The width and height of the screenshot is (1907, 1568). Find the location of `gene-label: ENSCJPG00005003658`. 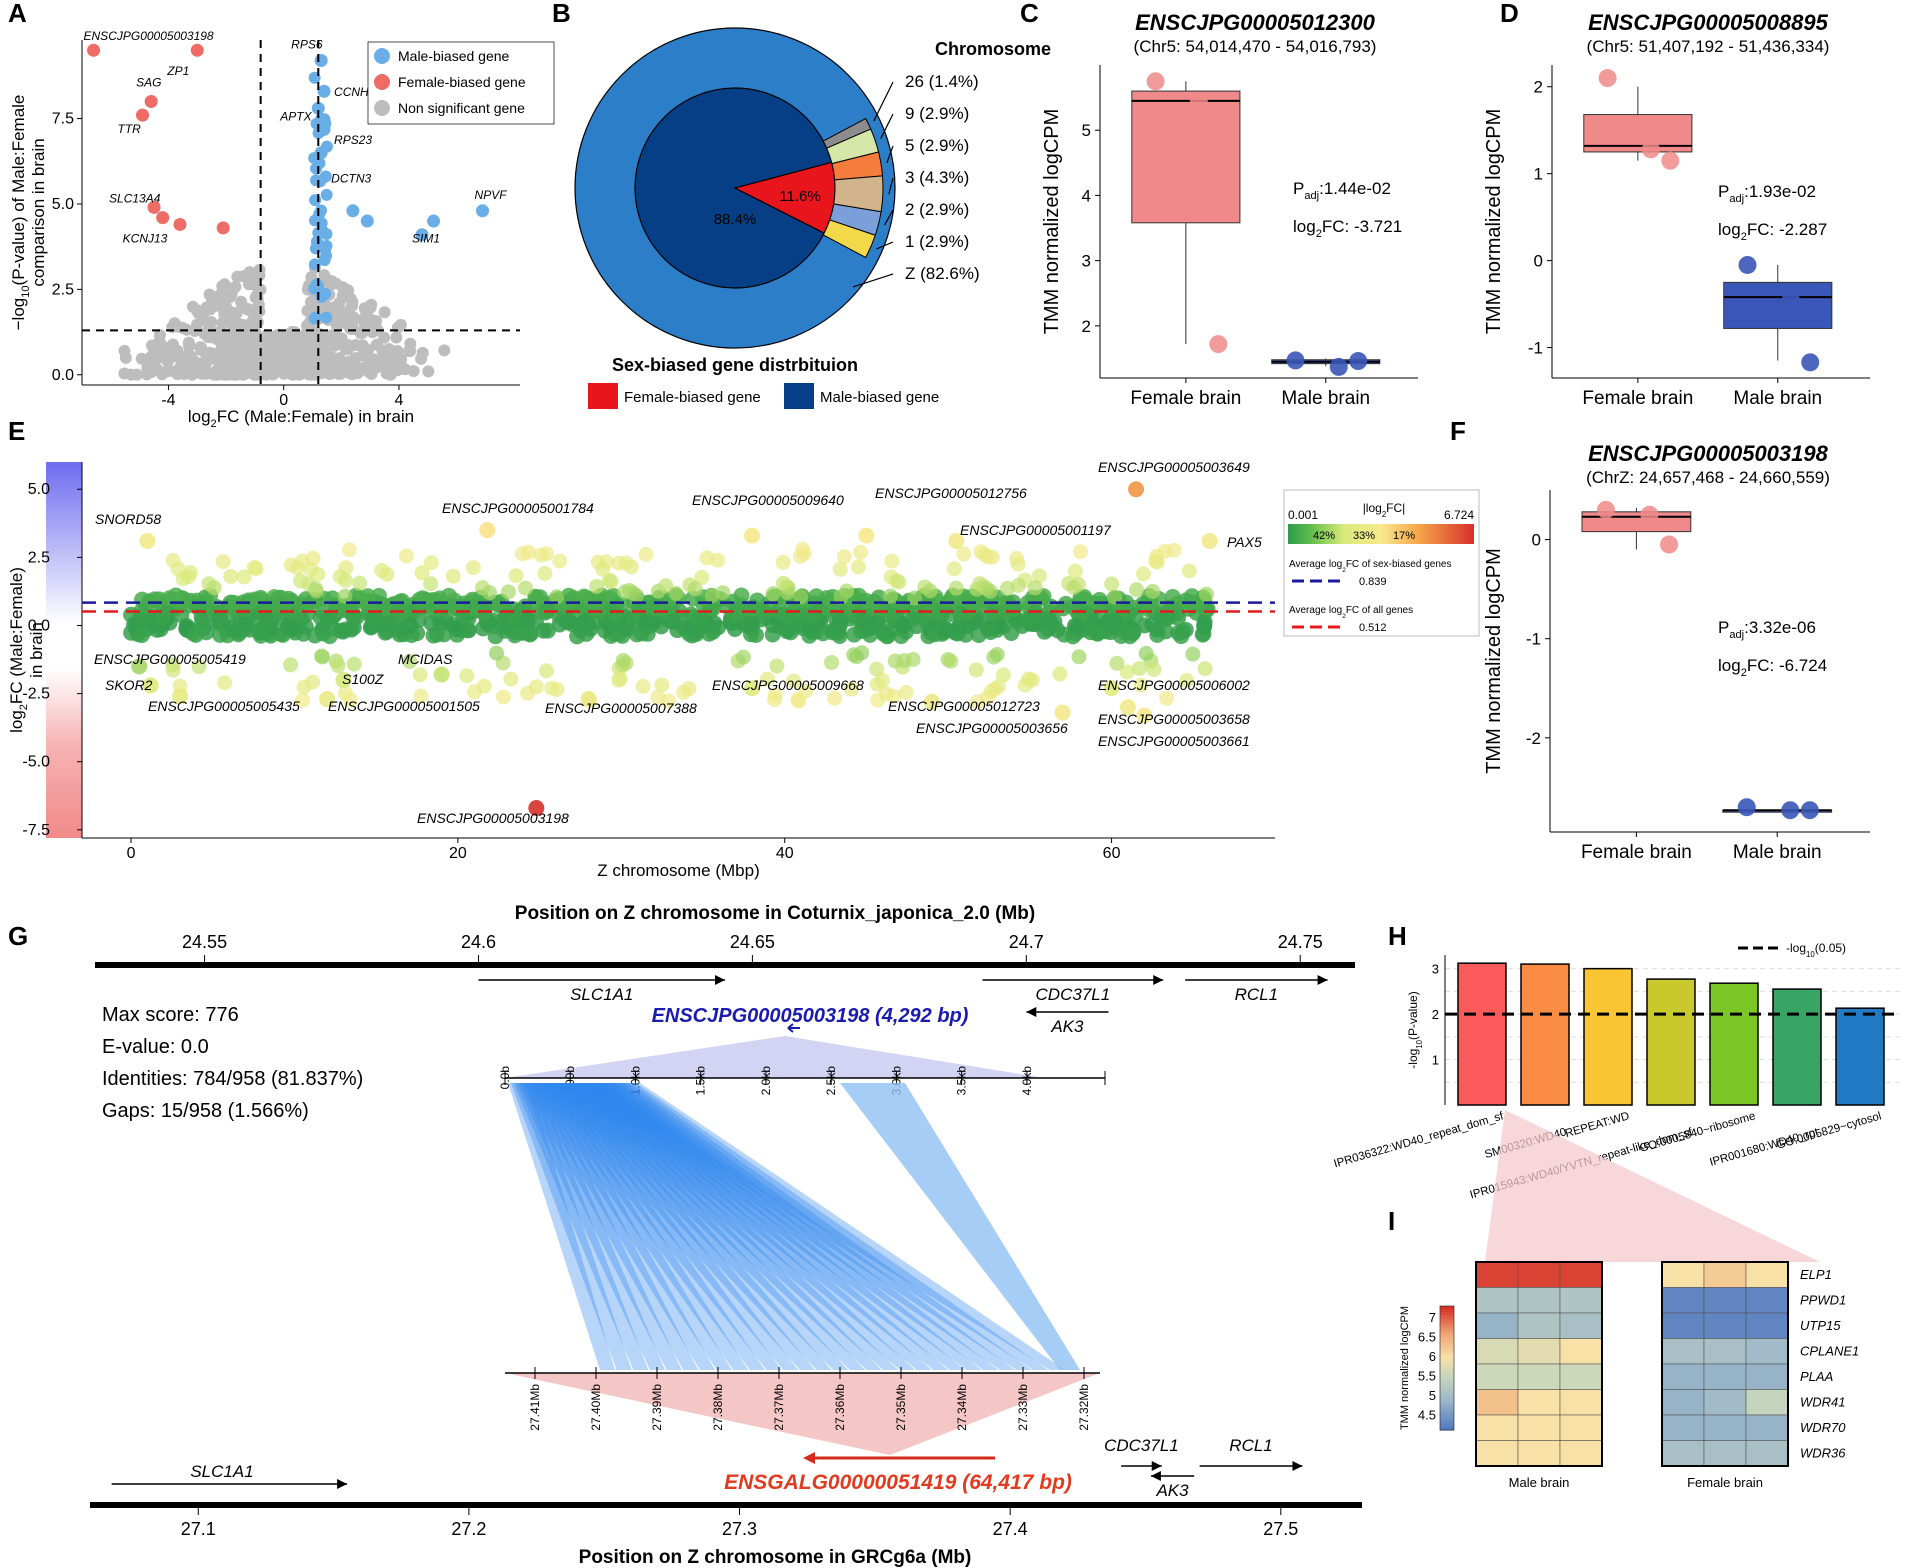

gene-label: ENSCJPG00005003658 is located at coordinates (1174, 719).